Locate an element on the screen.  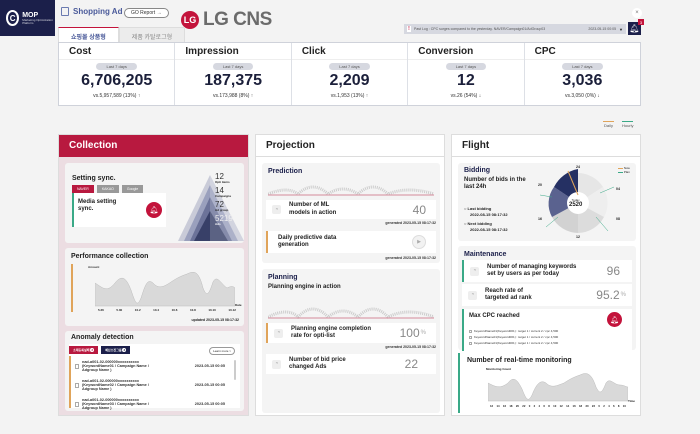
tab-shopping-product: 쇼핑몰 상품형 is located at coordinates (88, 36).